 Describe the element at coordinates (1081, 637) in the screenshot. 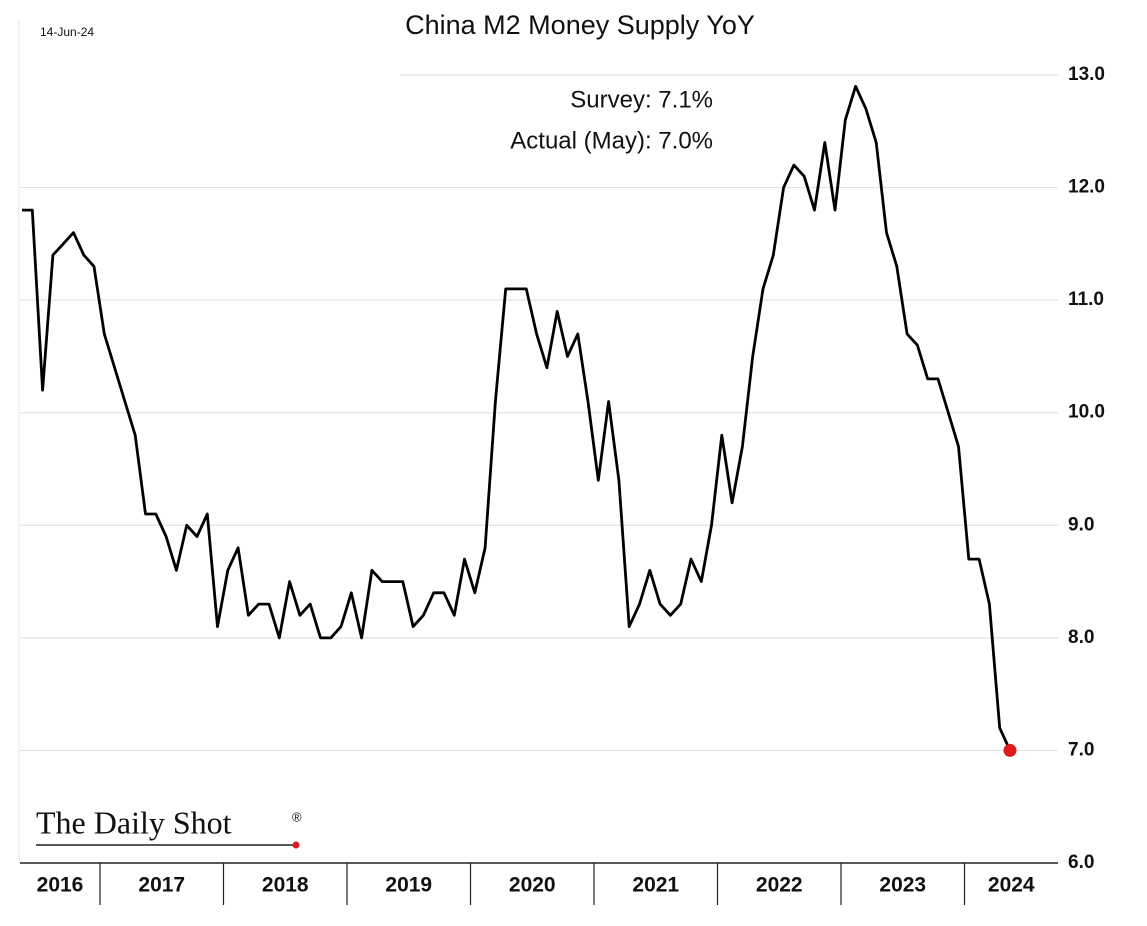

I see `y-tick-label: 8.0` at that location.